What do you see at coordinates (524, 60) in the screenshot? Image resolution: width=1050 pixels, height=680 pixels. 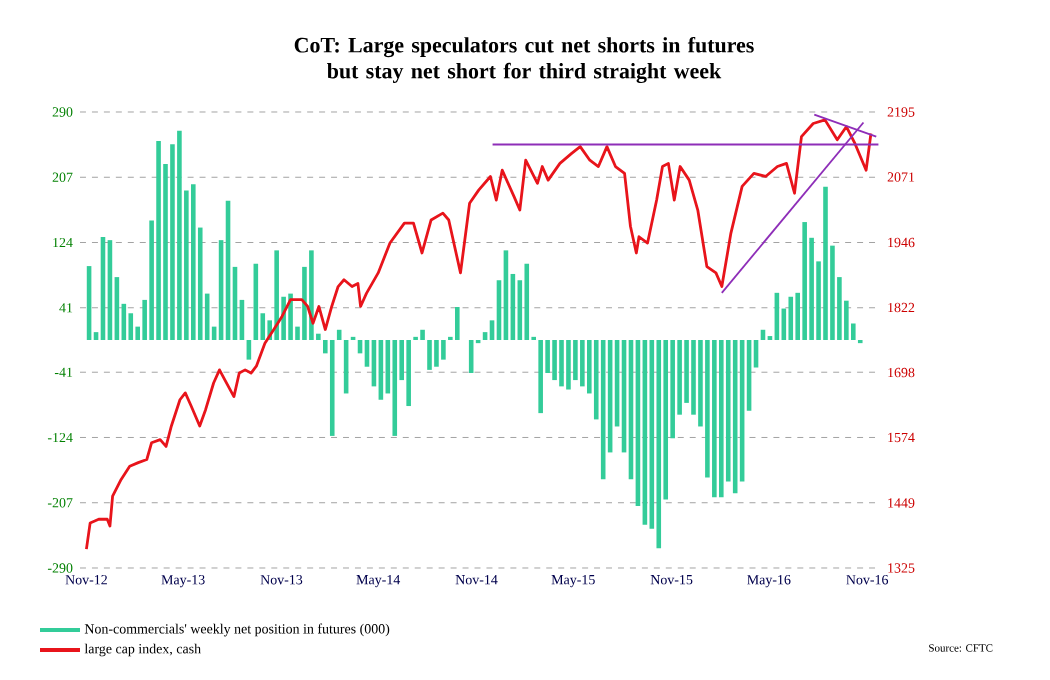 I see `chart-title: CoT: Large speculators cut net shorts in futures but stay net short for third straight week` at bounding box center [524, 60].